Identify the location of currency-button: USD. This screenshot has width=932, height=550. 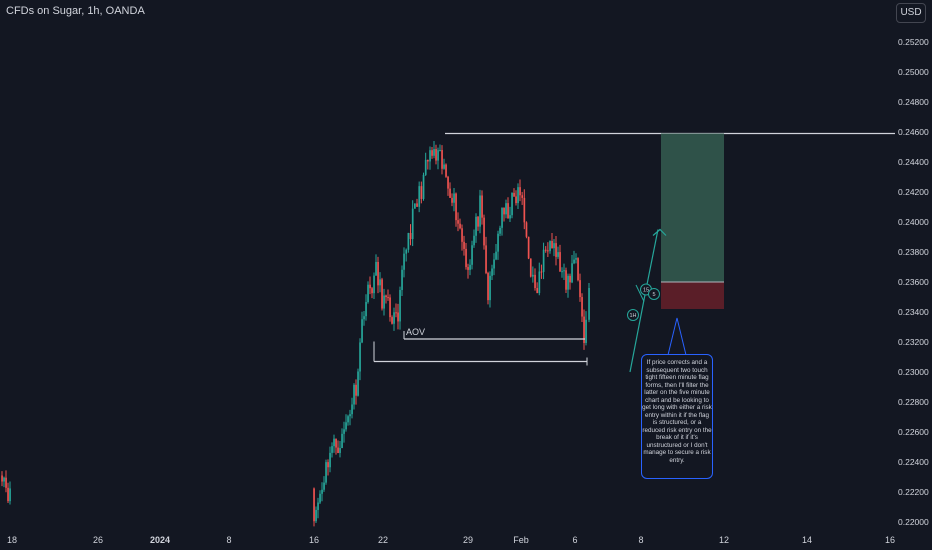
(911, 13).